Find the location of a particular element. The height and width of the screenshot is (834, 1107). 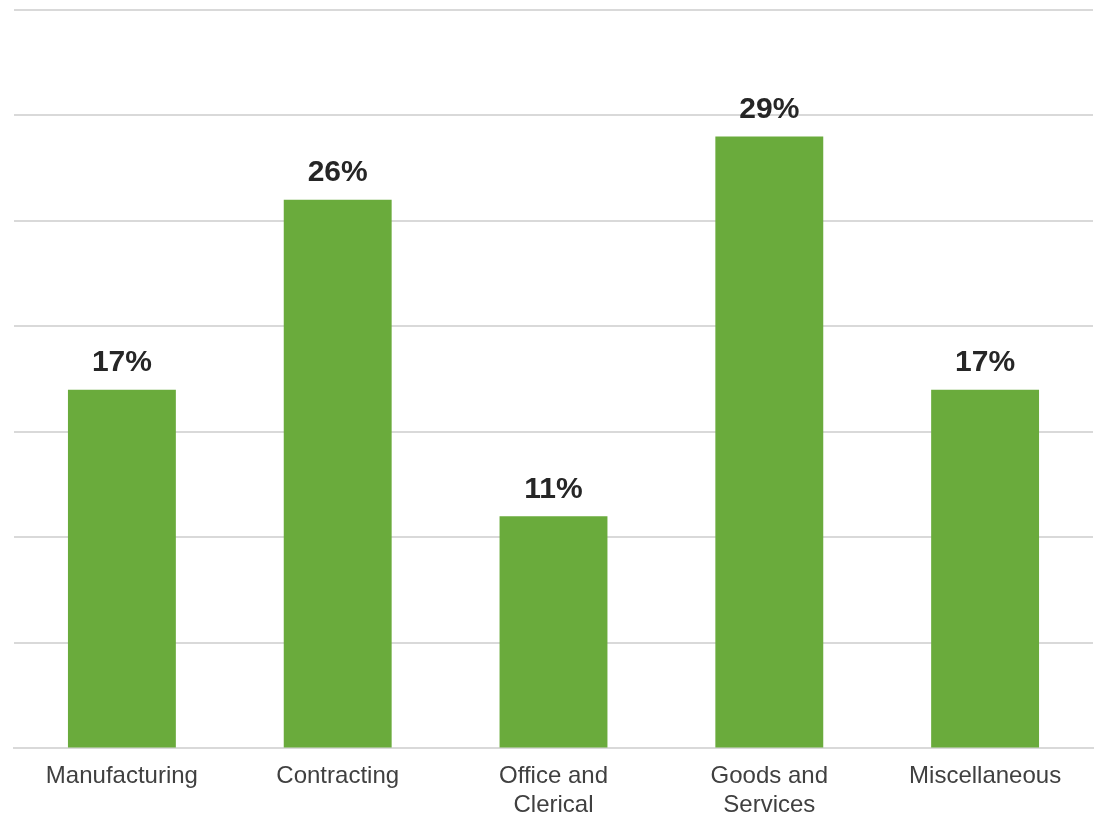

x-tick-label: Manufacturing is located at coordinates (121, 775).